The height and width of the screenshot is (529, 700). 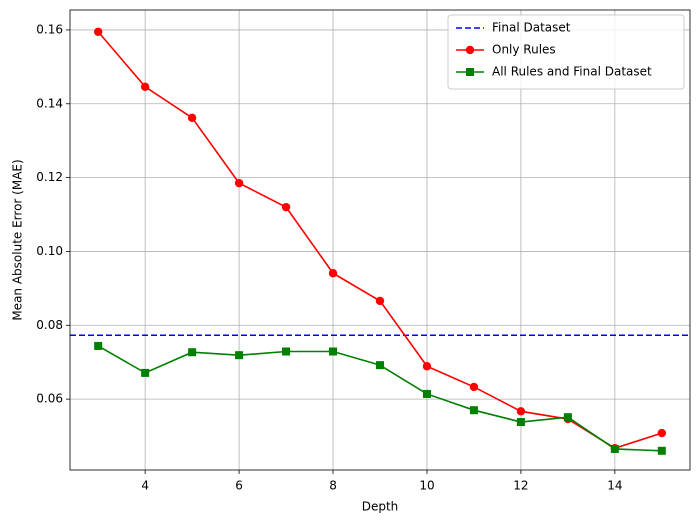 What do you see at coordinates (49, 103) in the screenshot?
I see `y-tick-label: 0.14` at bounding box center [49, 103].